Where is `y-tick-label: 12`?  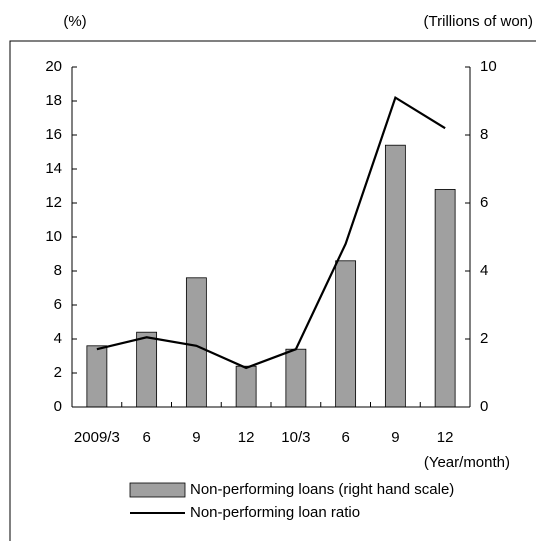
y-tick-label: 12 is located at coordinates (53, 202).